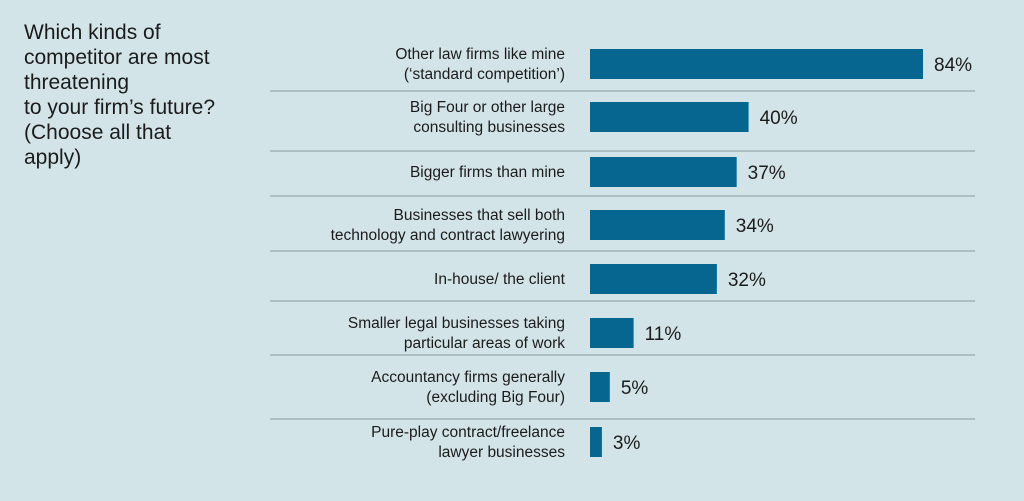 This screenshot has height=501, width=1024. Describe the element at coordinates (489, 127) in the screenshot. I see `category-label: consulting businesses` at that location.